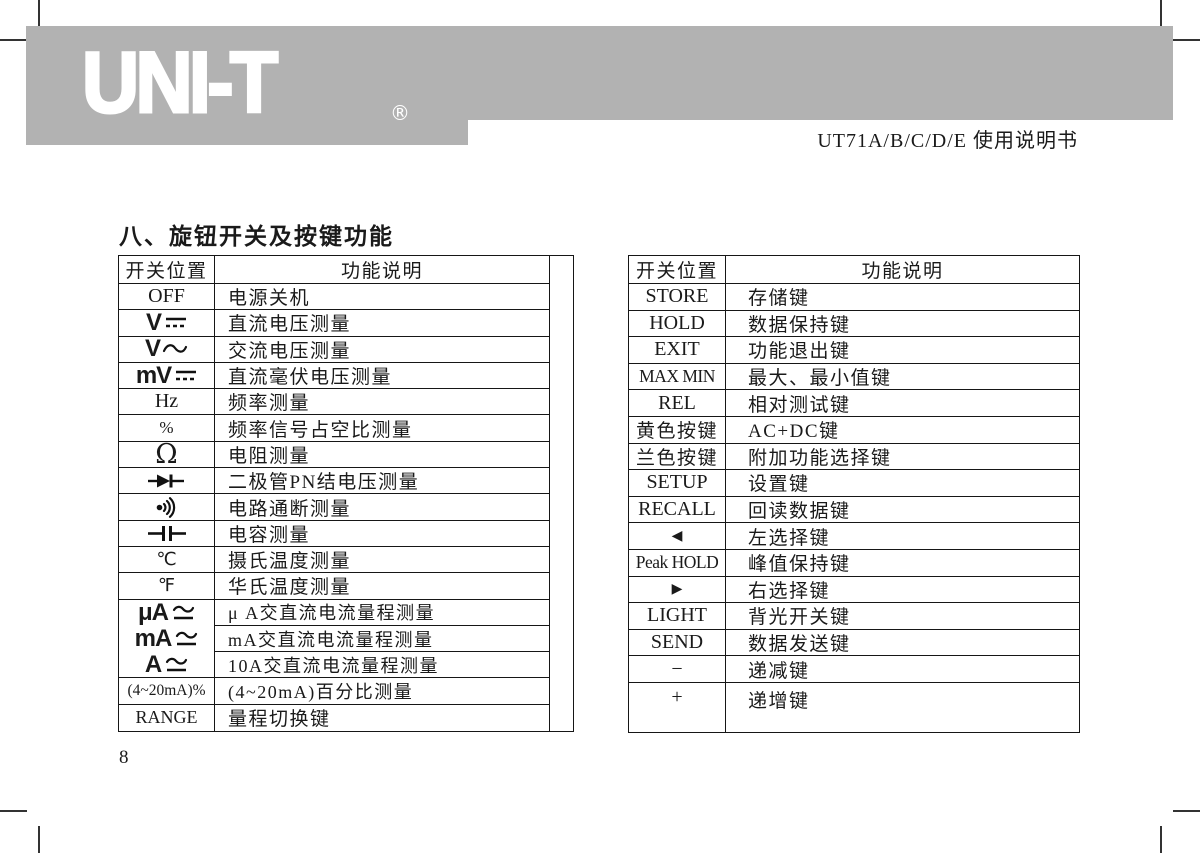  I want to click on button-name-cell: SEND, so click(677, 643).